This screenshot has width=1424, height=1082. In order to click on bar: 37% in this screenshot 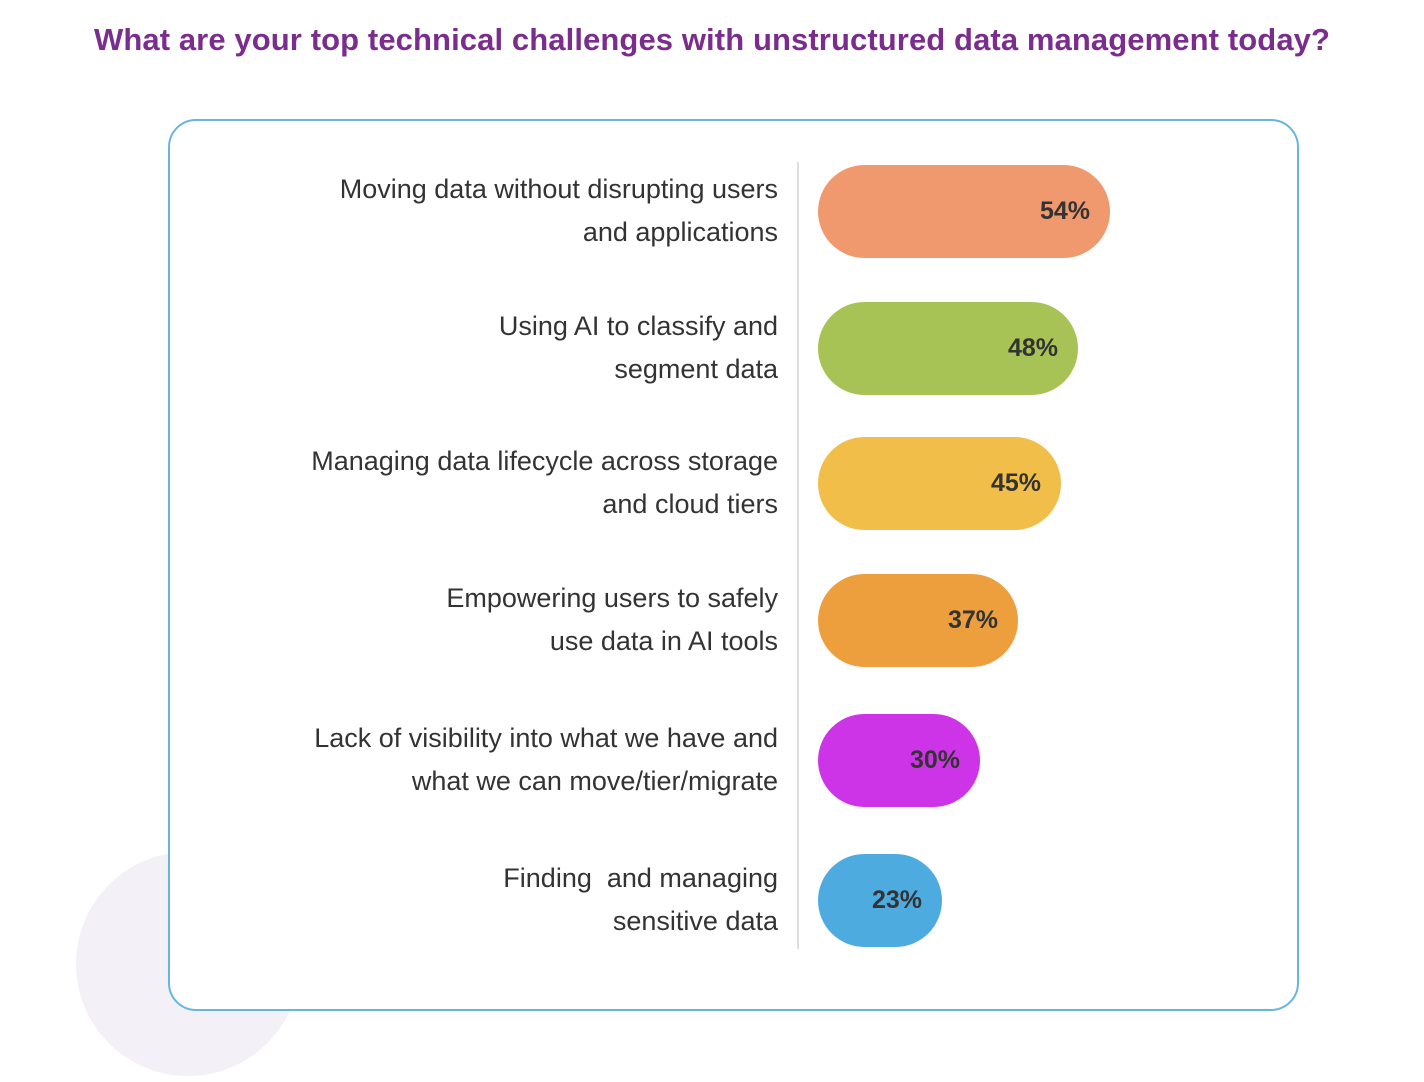, I will do `click(918, 620)`.